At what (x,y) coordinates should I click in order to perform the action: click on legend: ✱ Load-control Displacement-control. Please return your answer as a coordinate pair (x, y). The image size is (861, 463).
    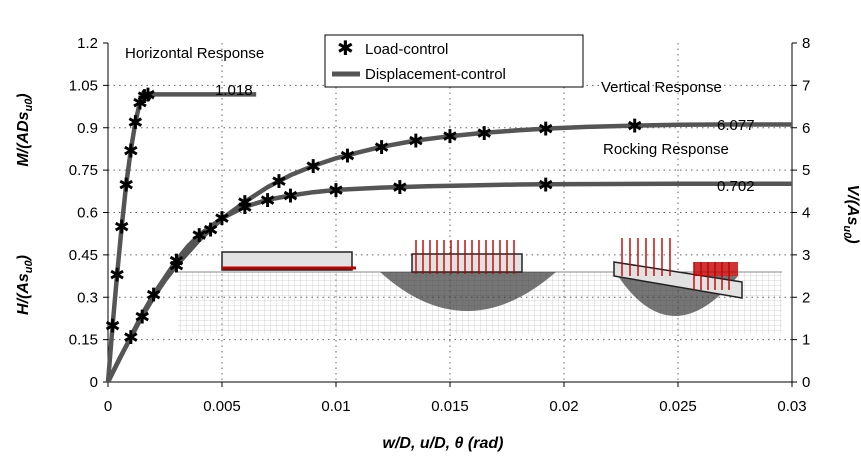
    Looking at the image, I should click on (454, 61).